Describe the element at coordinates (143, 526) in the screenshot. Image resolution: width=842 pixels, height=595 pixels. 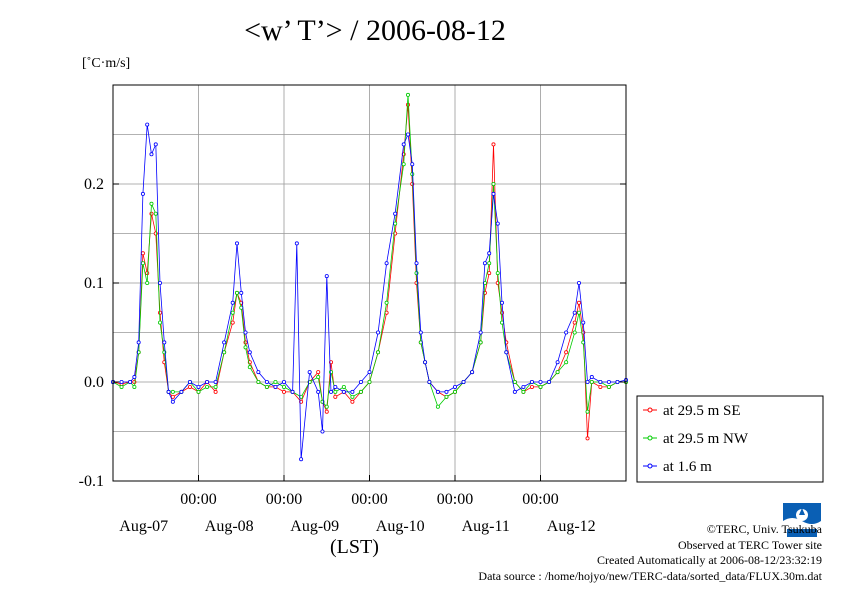
I see `x-tick-label-day: Aug-07` at that location.